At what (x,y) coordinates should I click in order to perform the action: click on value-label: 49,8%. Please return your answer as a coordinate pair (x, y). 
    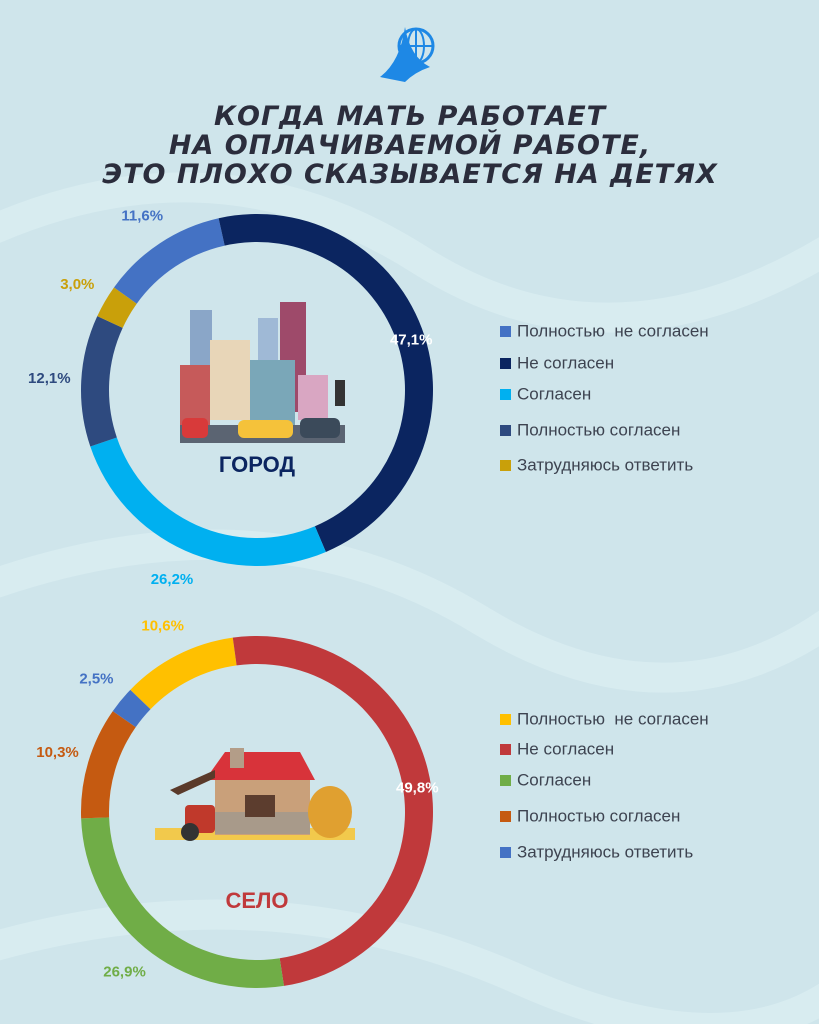
    Looking at the image, I should click on (417, 787).